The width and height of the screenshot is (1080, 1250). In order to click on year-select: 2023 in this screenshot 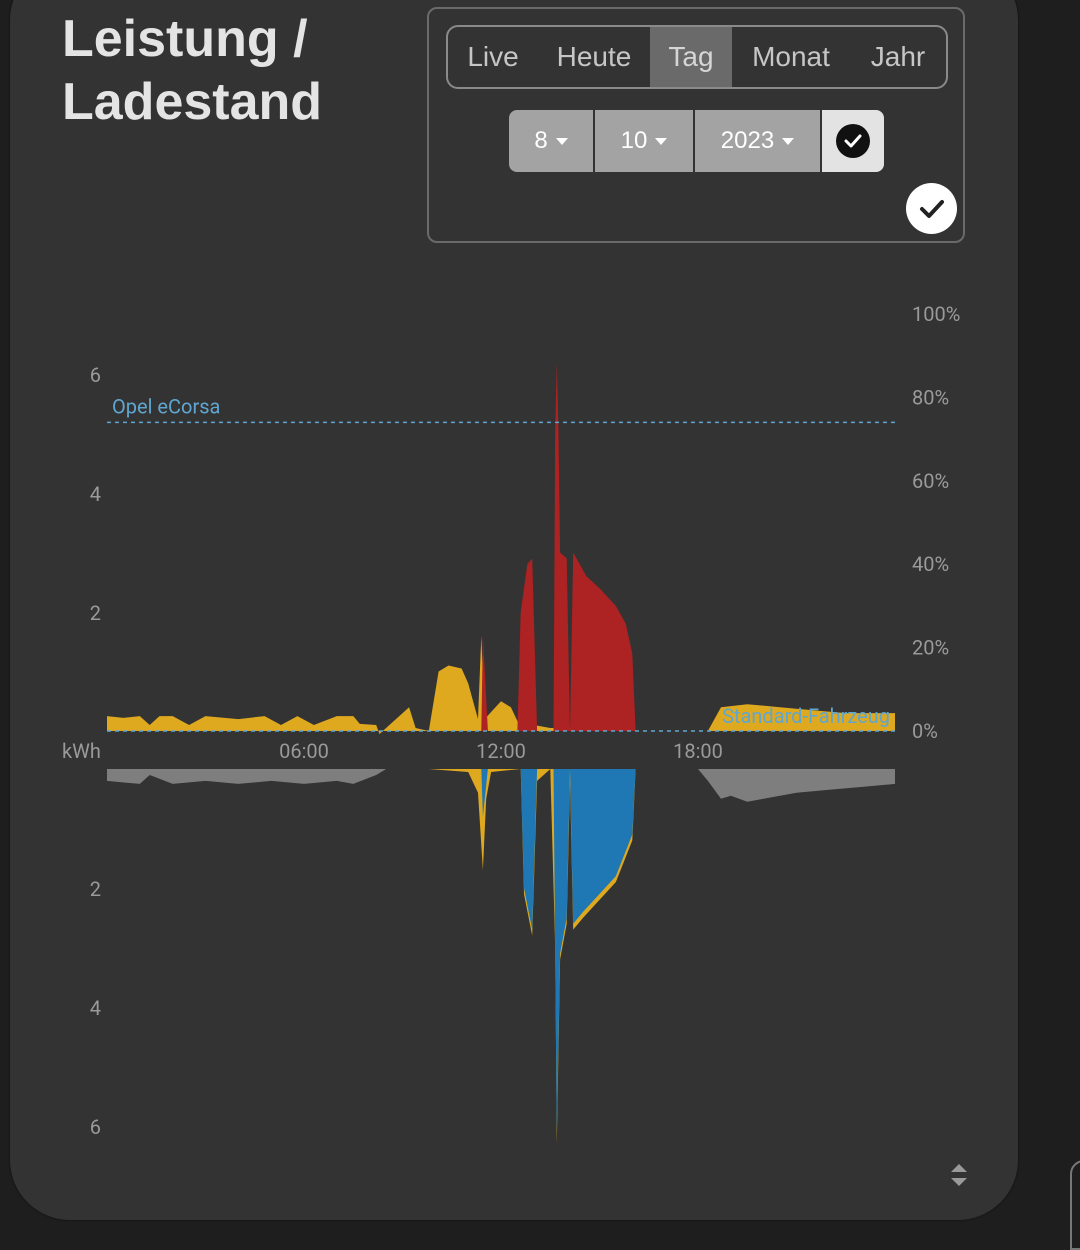, I will do `click(757, 141)`.